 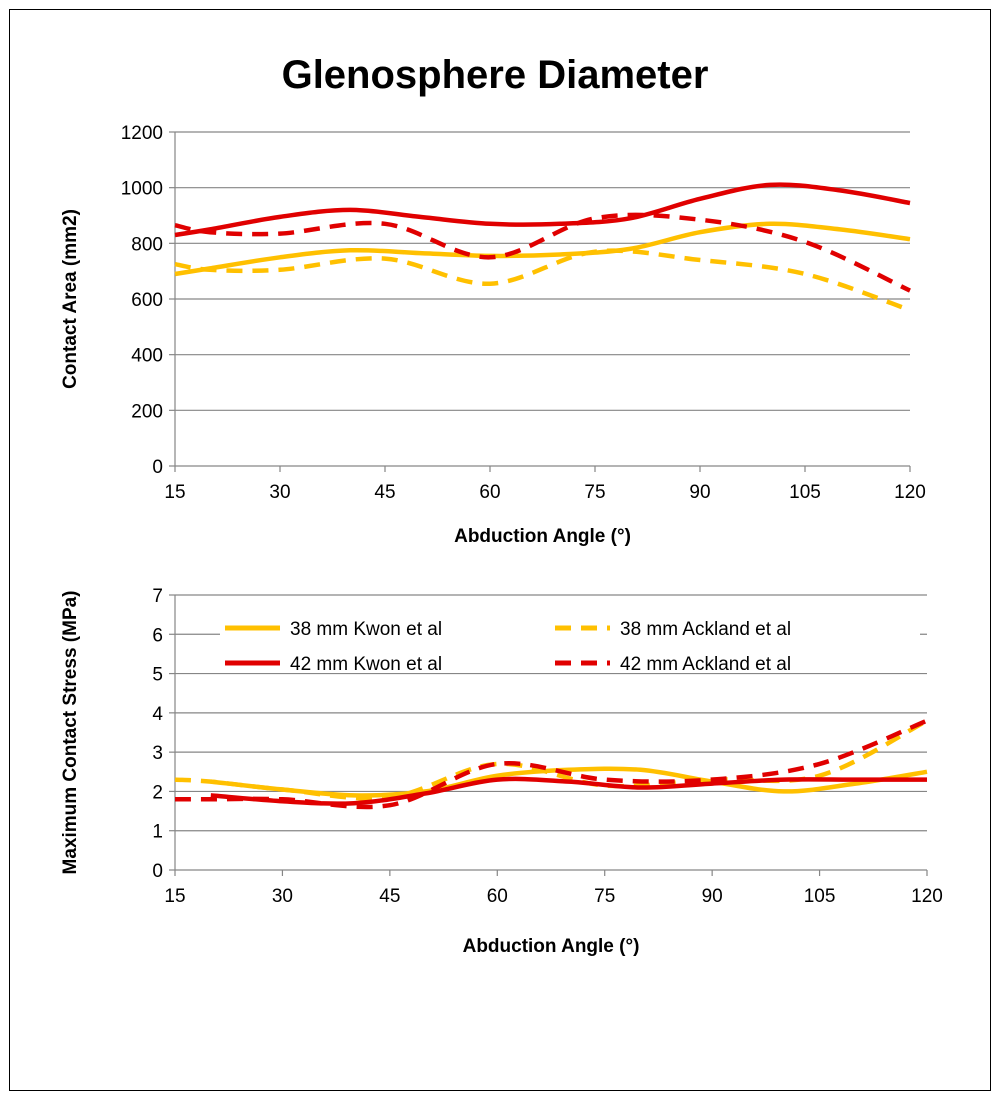 What do you see at coordinates (157, 467) in the screenshot?
I see `contact-area-y-tick-label: 0` at bounding box center [157, 467].